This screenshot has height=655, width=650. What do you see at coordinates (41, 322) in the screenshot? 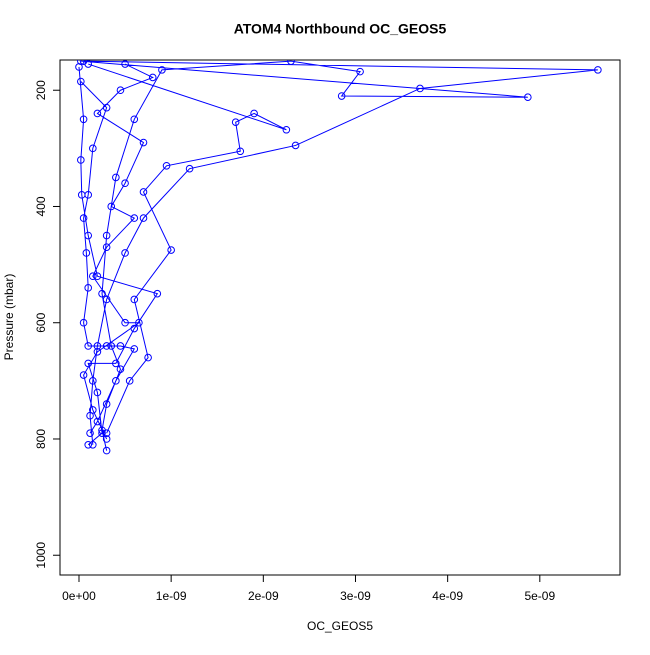
I see `y-tick-label: 600` at bounding box center [41, 322].